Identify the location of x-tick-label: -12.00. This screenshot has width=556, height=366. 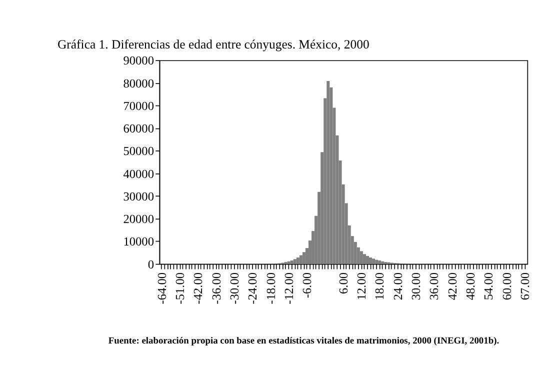
(289, 288).